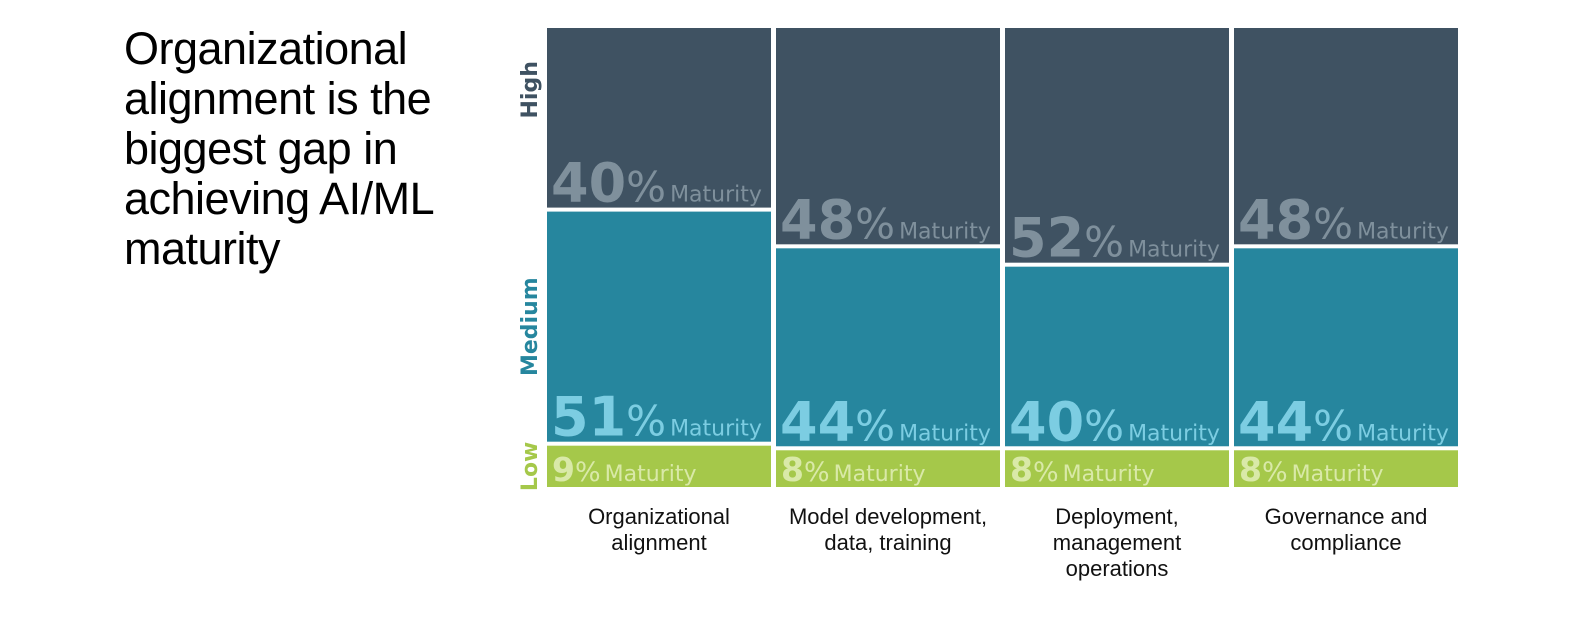 Image resolution: width=1583 pixels, height=634 pixels. What do you see at coordinates (530, 89) in the screenshot?
I see `level-label-high: High` at bounding box center [530, 89].